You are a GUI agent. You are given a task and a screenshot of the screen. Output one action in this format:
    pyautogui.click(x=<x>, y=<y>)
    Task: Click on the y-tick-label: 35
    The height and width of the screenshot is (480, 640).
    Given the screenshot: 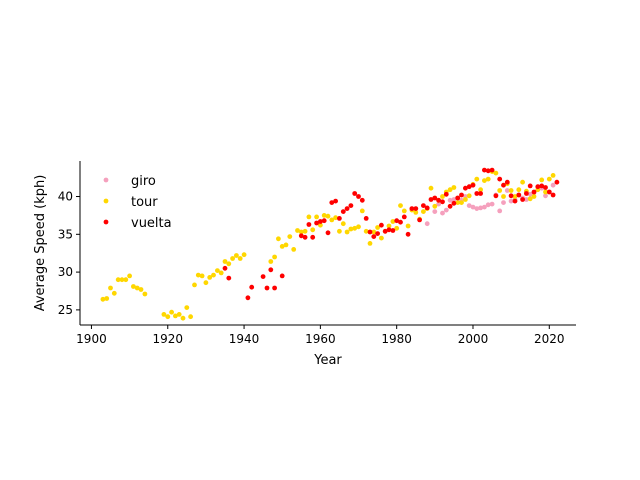 What is the action you would take?
    pyautogui.click(x=65, y=234)
    